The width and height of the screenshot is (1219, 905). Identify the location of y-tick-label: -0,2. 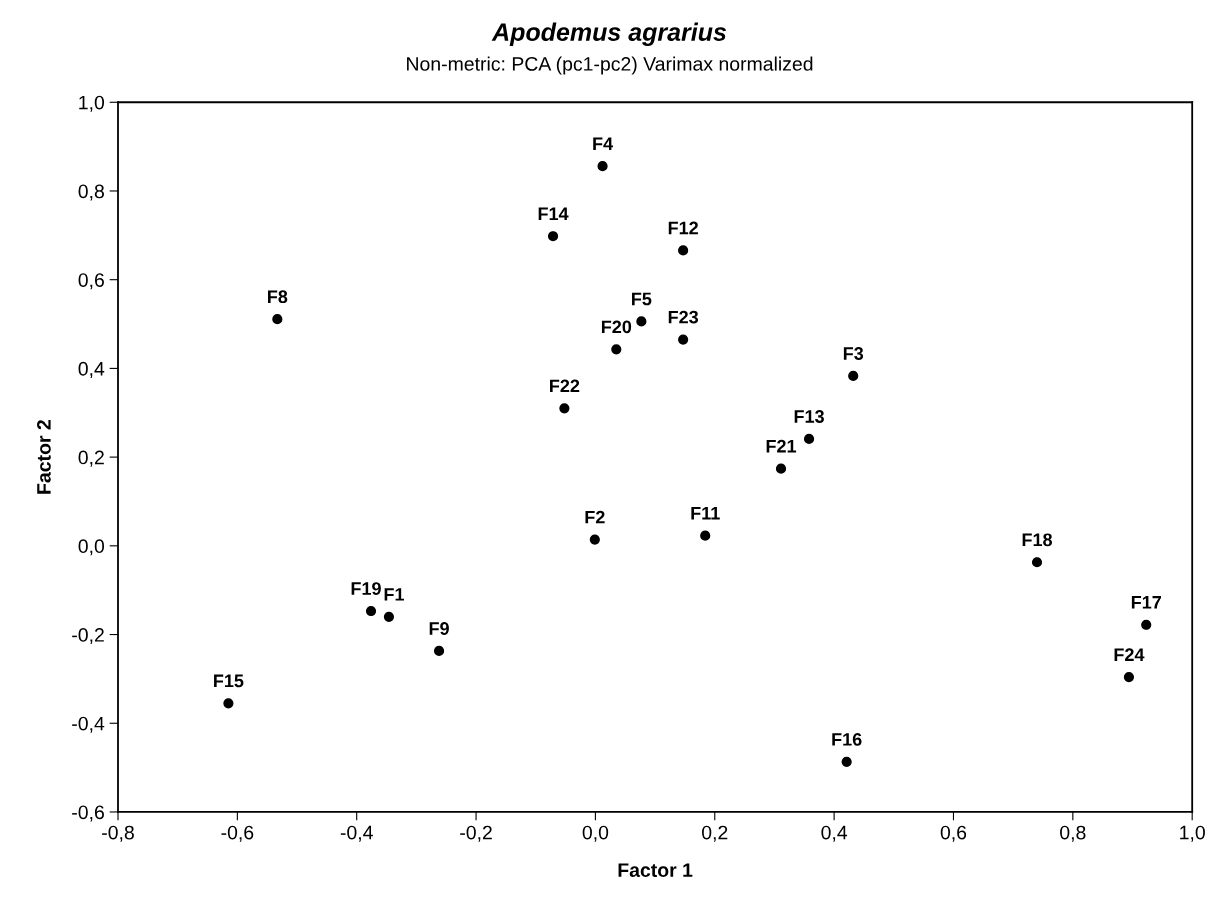
(88, 636).